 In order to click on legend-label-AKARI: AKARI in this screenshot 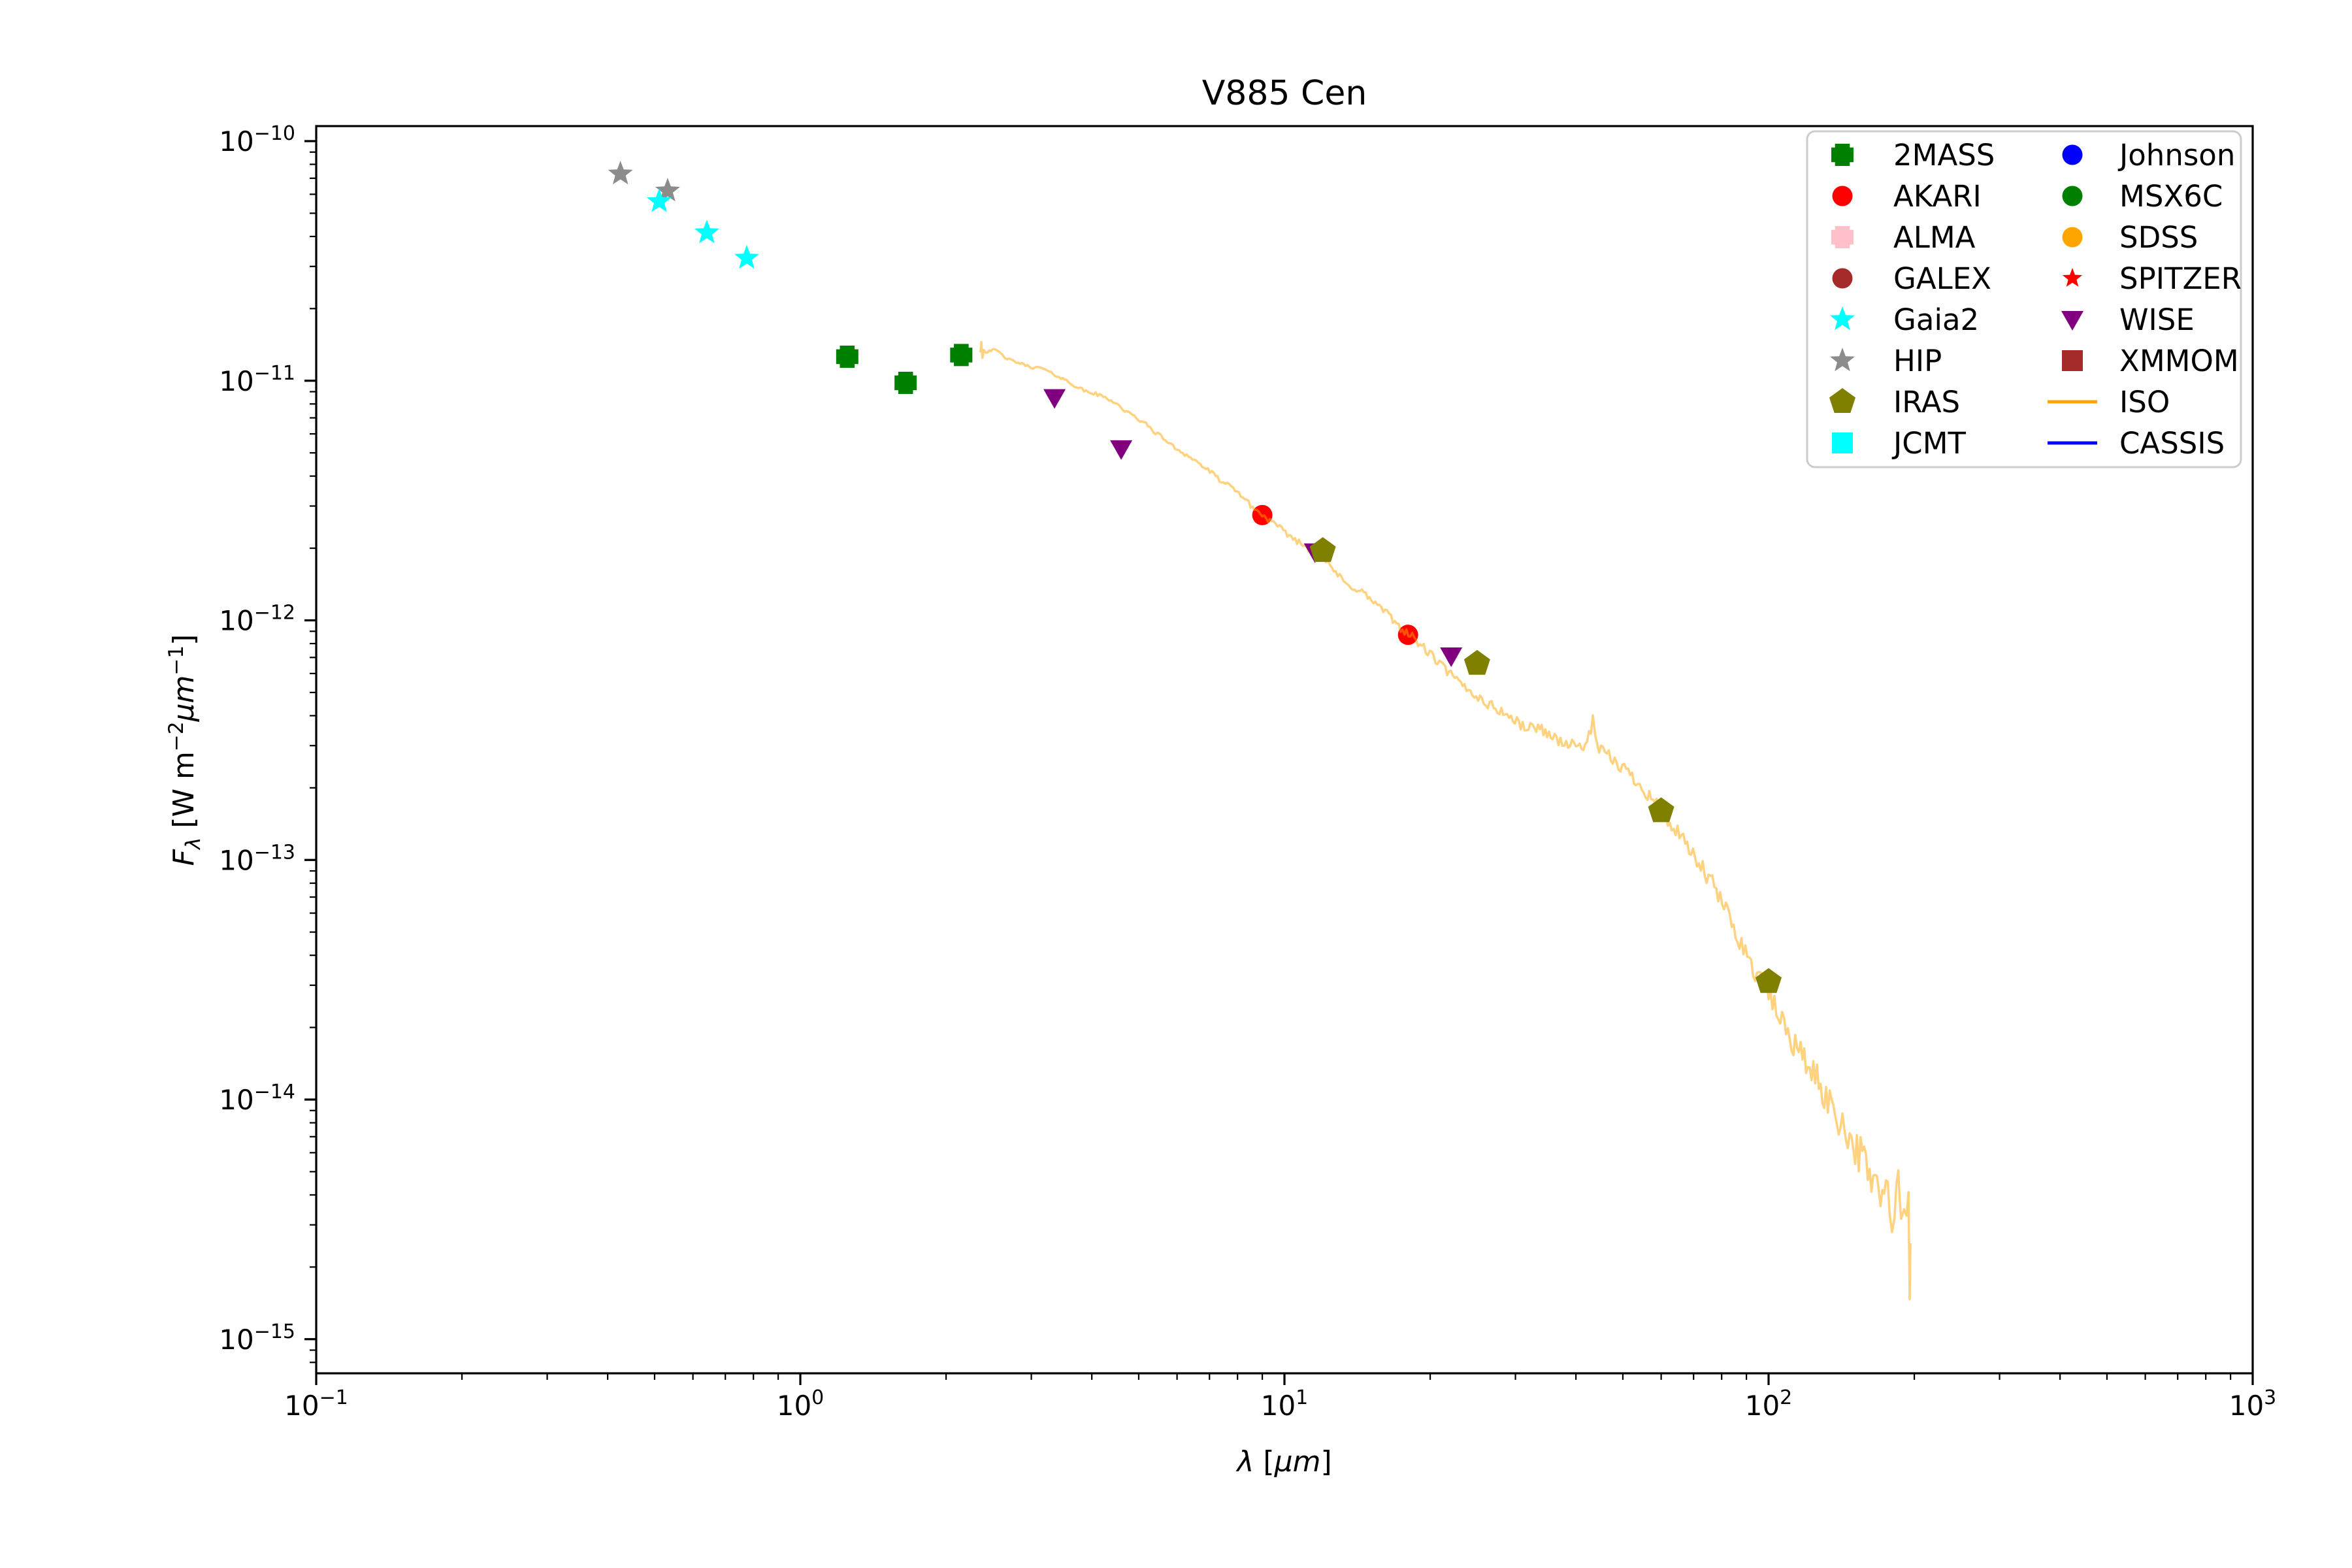, I will do `click(1937, 196)`.